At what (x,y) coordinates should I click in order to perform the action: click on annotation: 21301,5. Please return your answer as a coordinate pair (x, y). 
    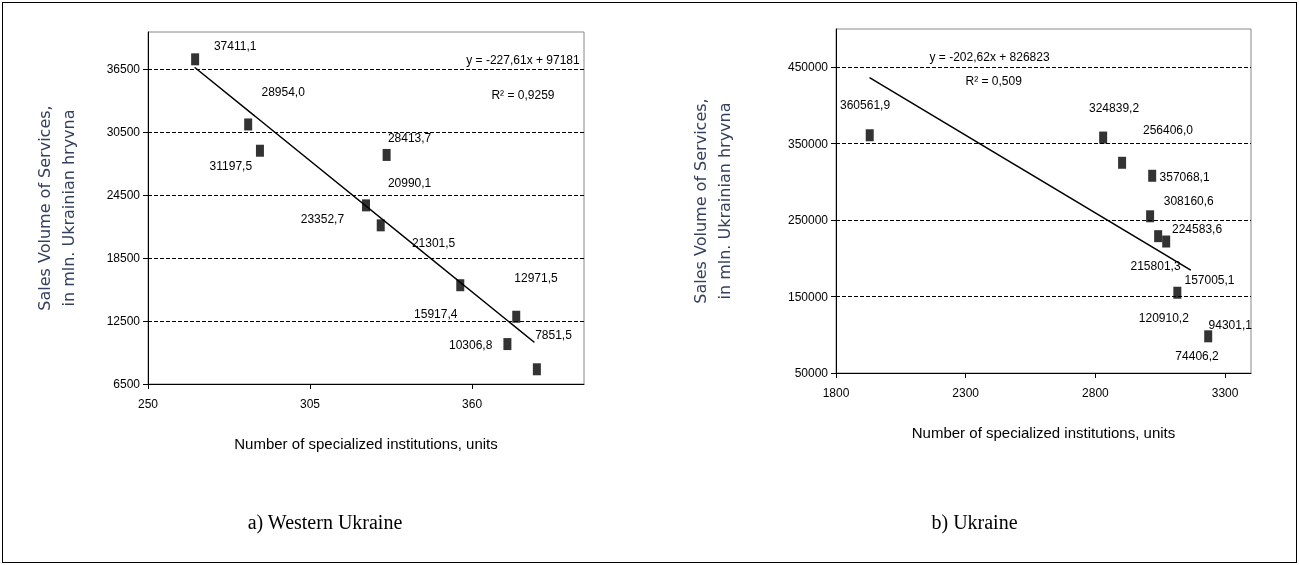
    Looking at the image, I should click on (433, 243).